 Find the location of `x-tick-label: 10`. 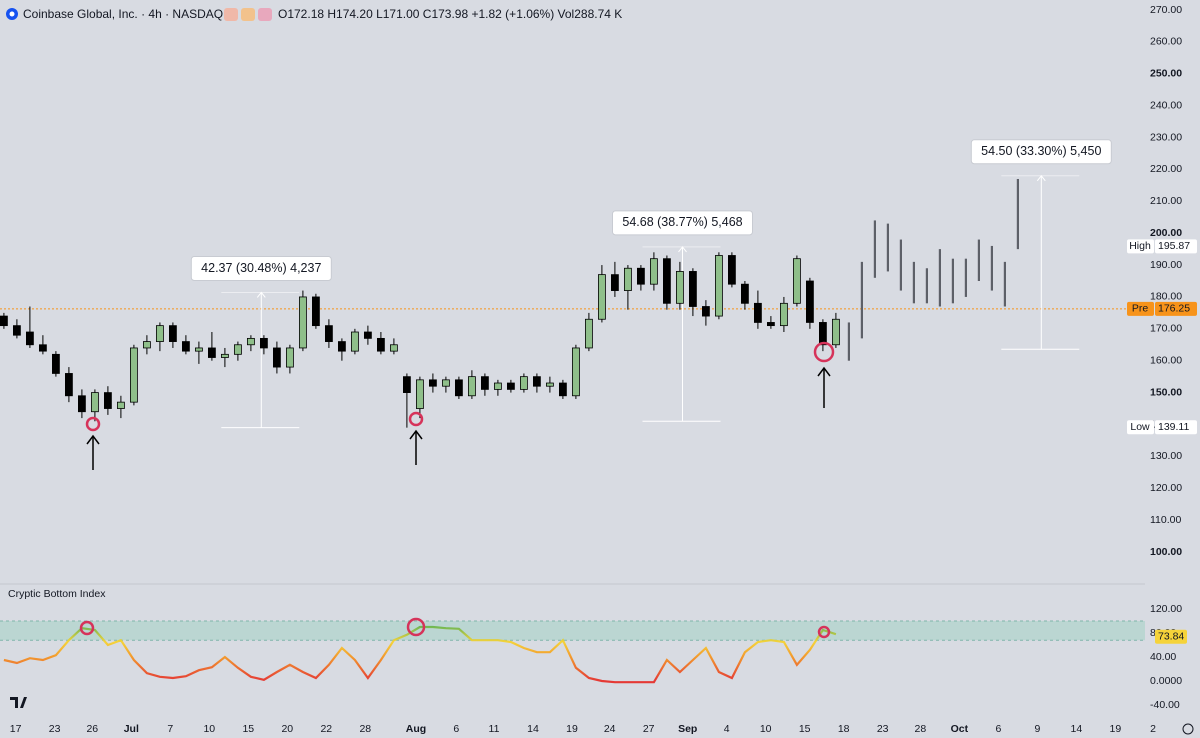

x-tick-label: 10 is located at coordinates (209, 729).